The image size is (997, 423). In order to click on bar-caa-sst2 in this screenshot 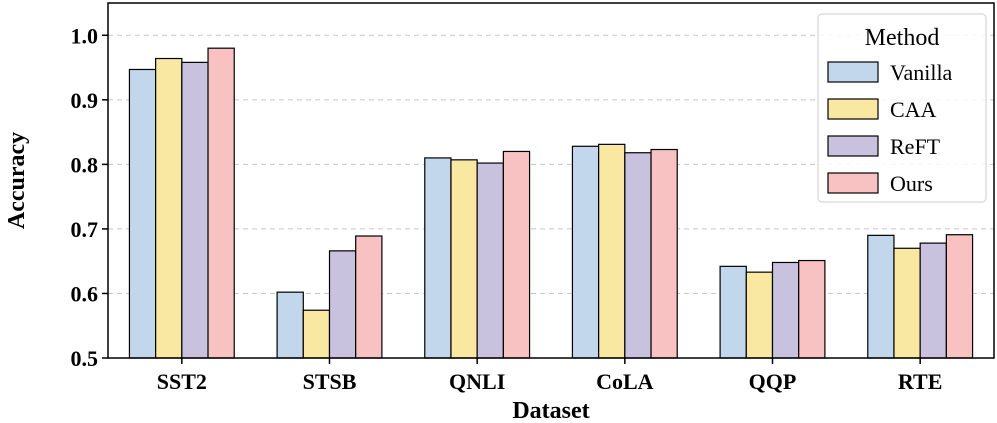, I will do `click(169, 208)`.